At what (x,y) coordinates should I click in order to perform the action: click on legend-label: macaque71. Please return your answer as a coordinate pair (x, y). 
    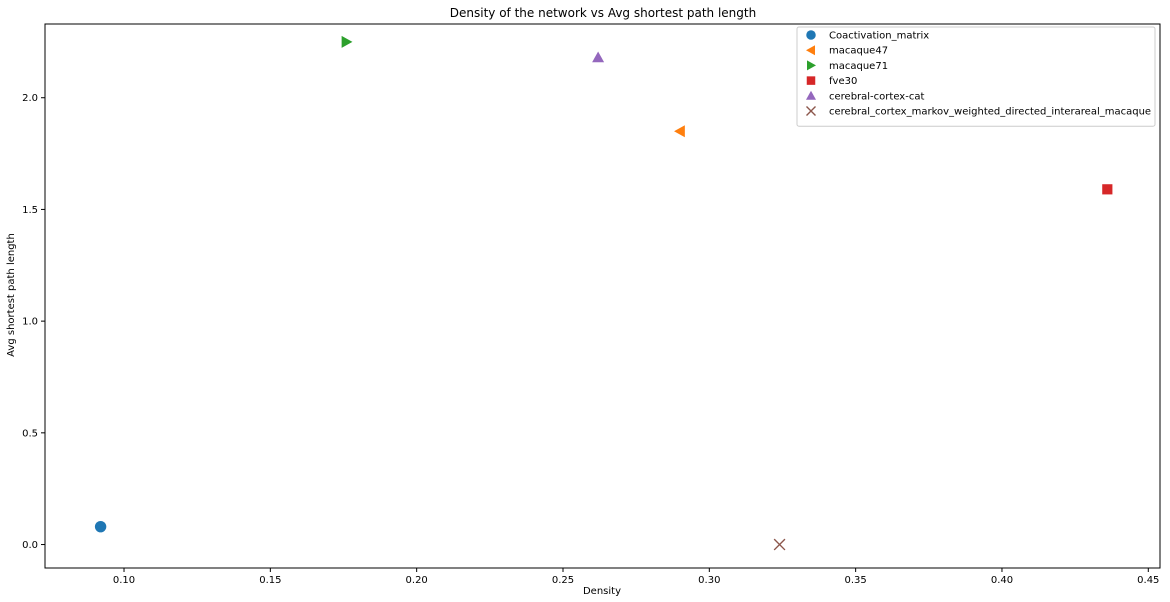
    Looking at the image, I should click on (858, 66).